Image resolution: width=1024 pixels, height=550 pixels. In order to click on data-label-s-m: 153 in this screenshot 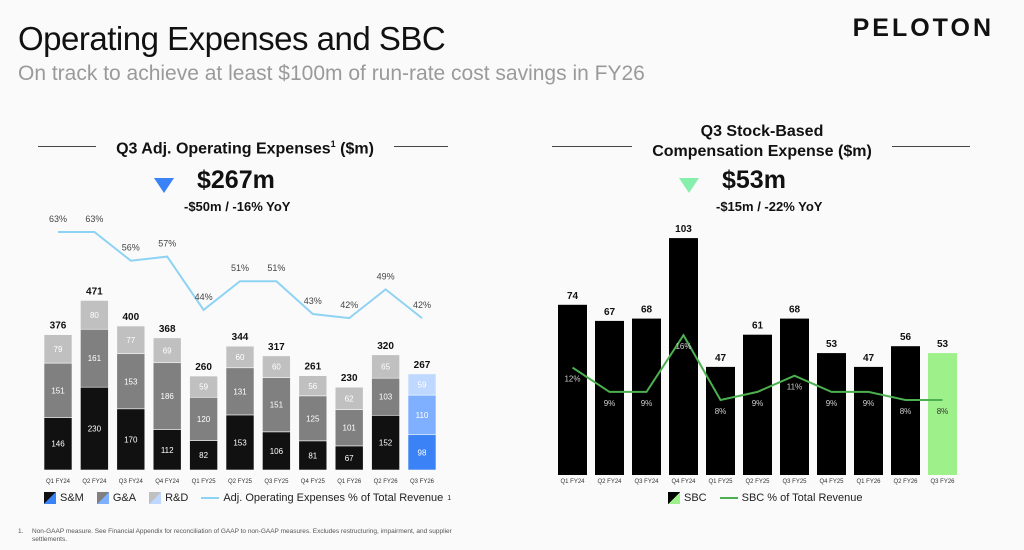, I will do `click(240, 442)`.